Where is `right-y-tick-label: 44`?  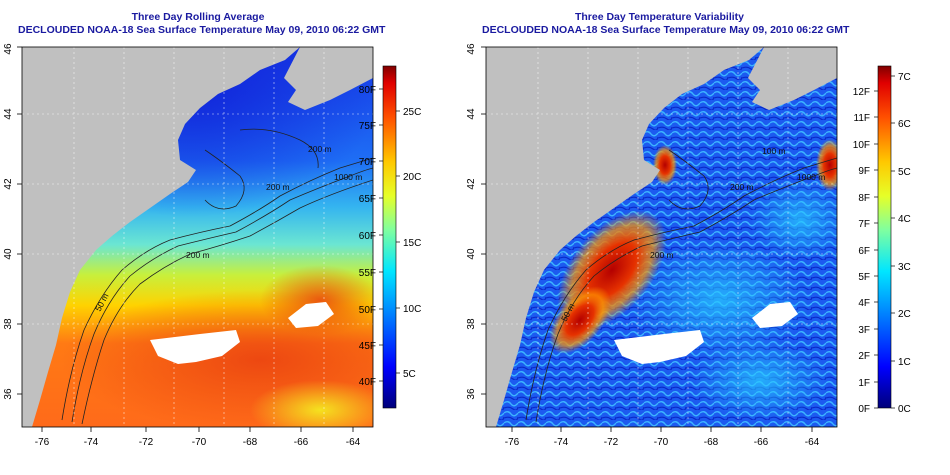 right-y-tick-label: 44 is located at coordinates (471, 114).